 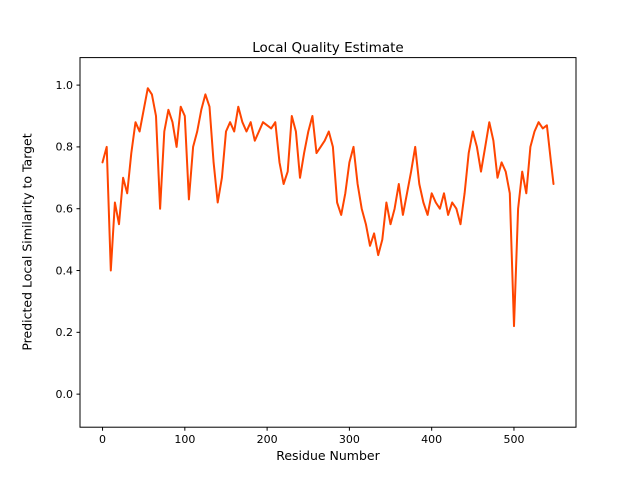 I want to click on y-tick-label: 0.8, so click(x=65, y=147).